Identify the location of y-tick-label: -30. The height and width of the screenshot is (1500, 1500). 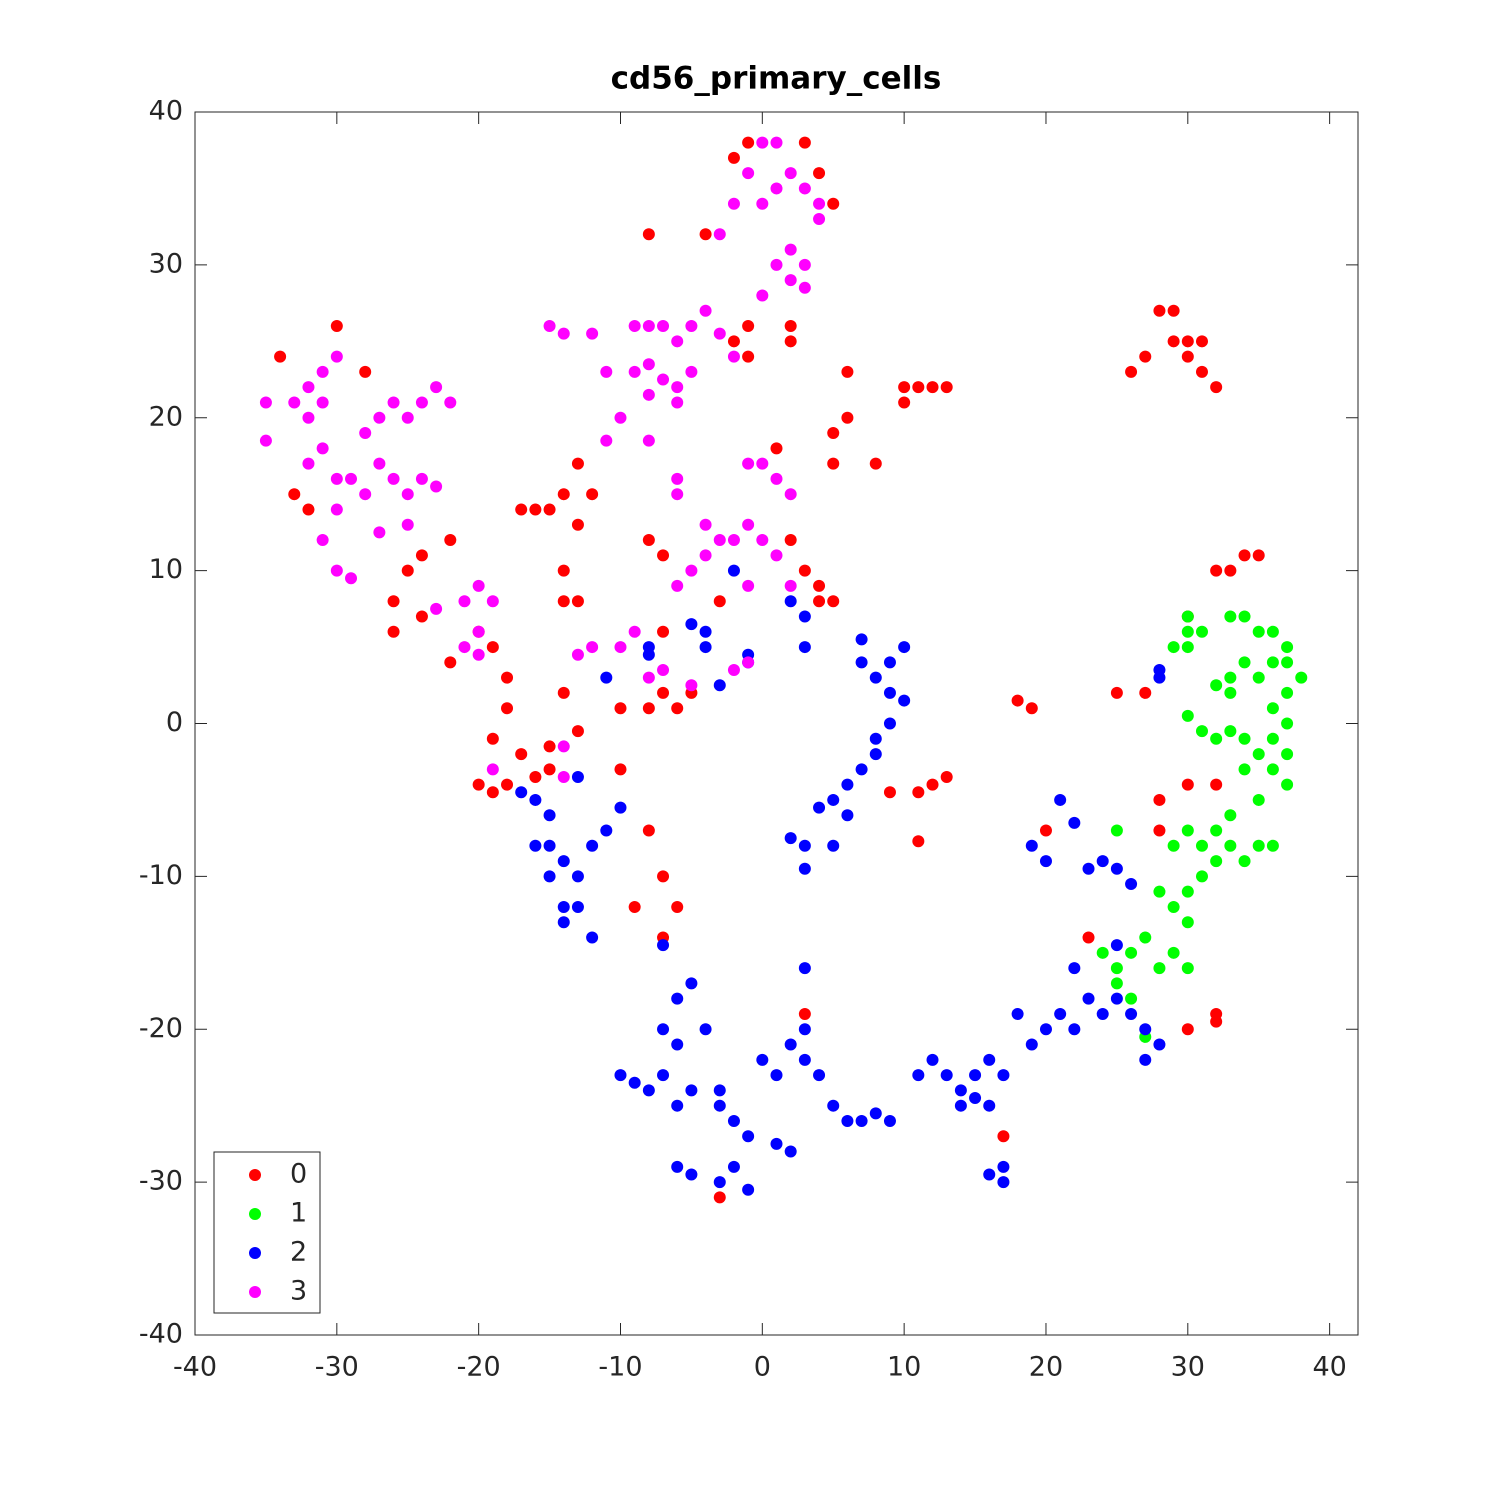
(161, 1181).